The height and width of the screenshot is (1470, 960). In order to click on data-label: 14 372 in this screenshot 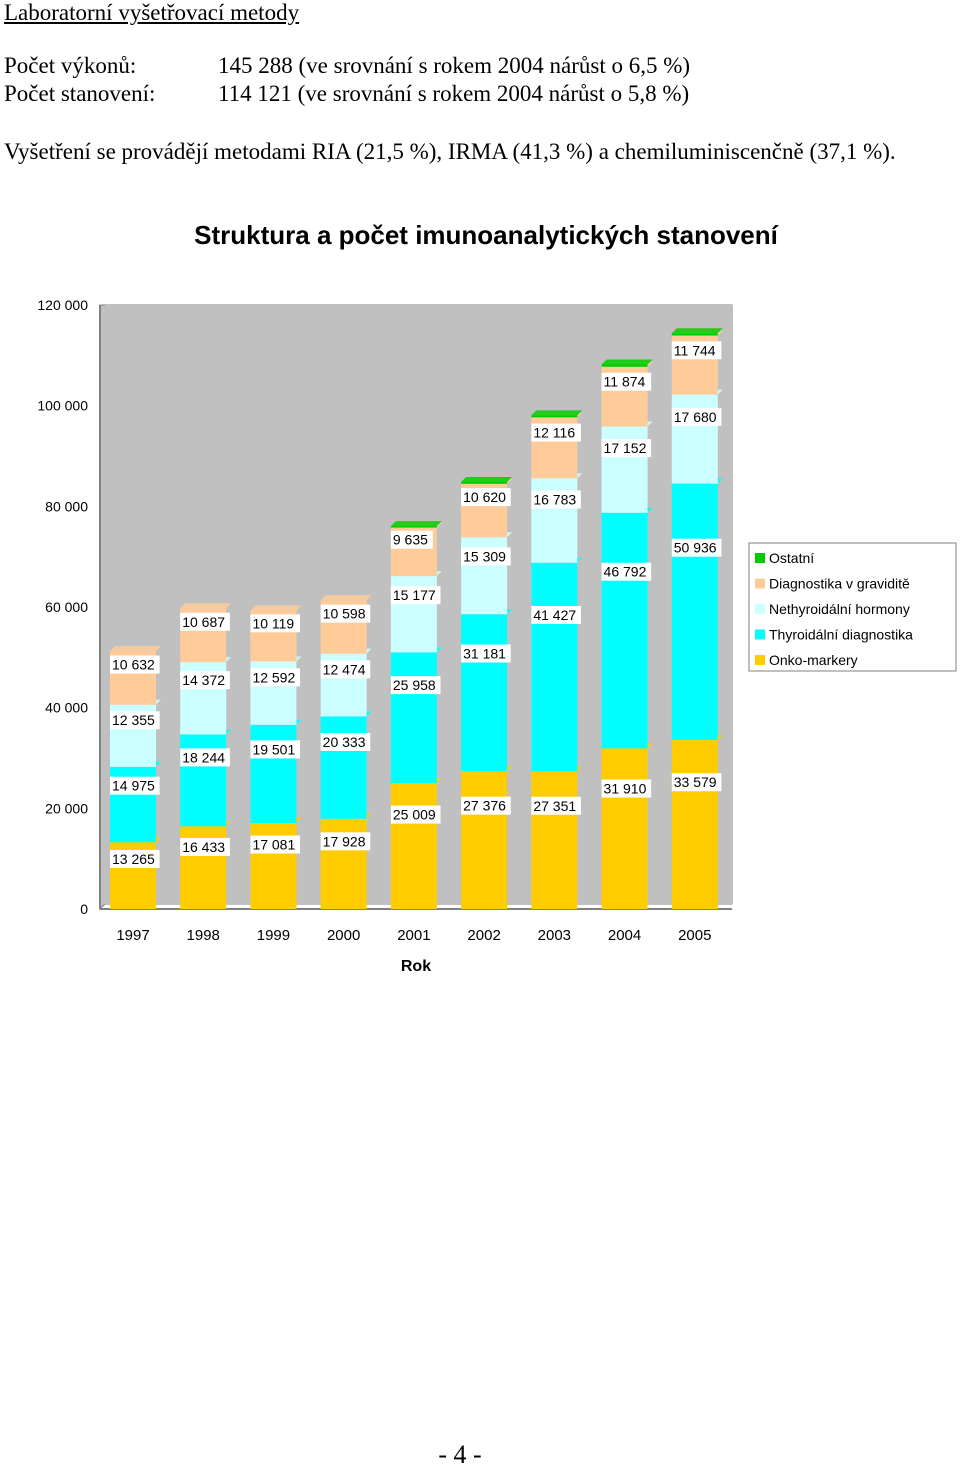, I will do `click(203, 680)`.